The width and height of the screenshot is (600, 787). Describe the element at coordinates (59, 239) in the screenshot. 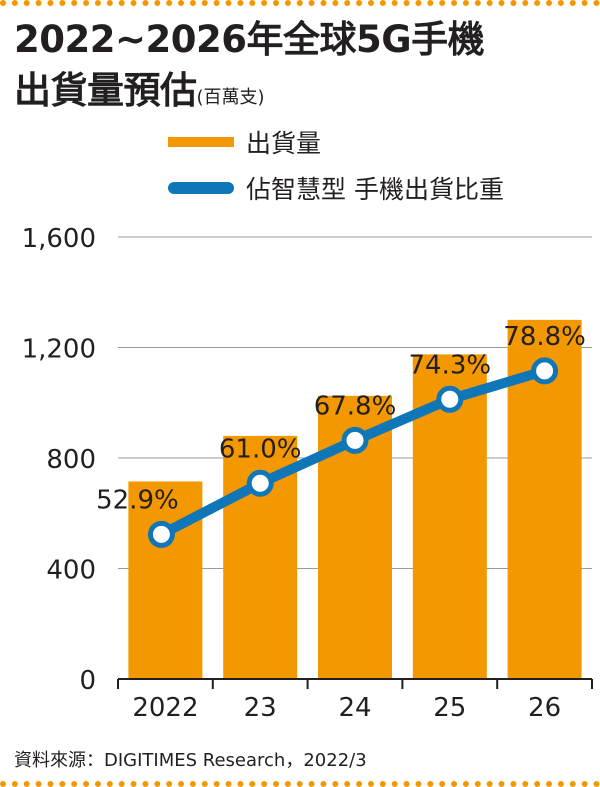

I see `y-tick-label: 1,600` at that location.